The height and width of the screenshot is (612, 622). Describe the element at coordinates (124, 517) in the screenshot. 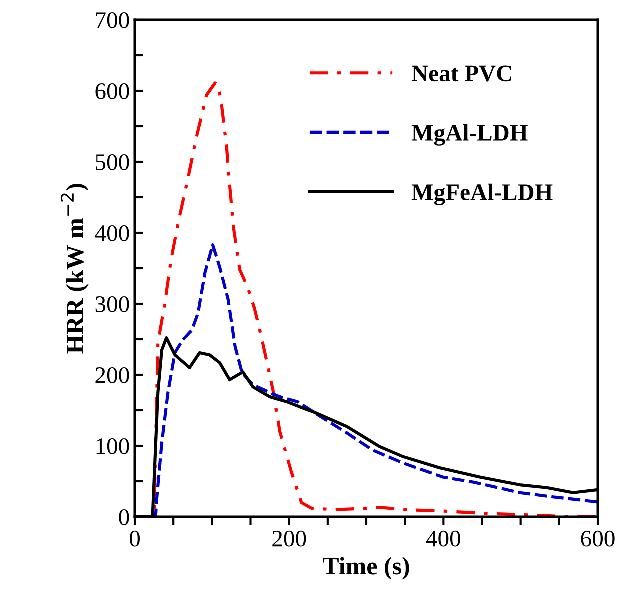

I see `y-tick-label: 0` at that location.